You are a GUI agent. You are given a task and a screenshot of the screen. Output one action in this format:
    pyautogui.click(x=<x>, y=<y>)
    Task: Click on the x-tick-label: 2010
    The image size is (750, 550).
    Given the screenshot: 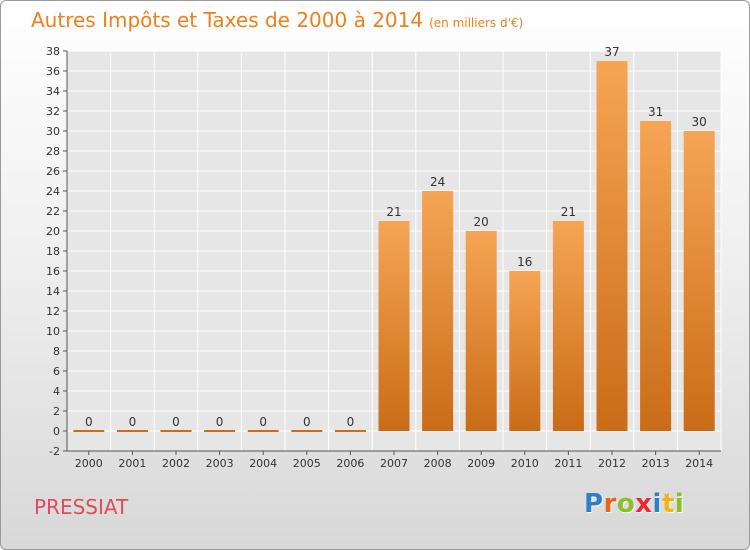 What is the action you would take?
    pyautogui.click(x=525, y=463)
    